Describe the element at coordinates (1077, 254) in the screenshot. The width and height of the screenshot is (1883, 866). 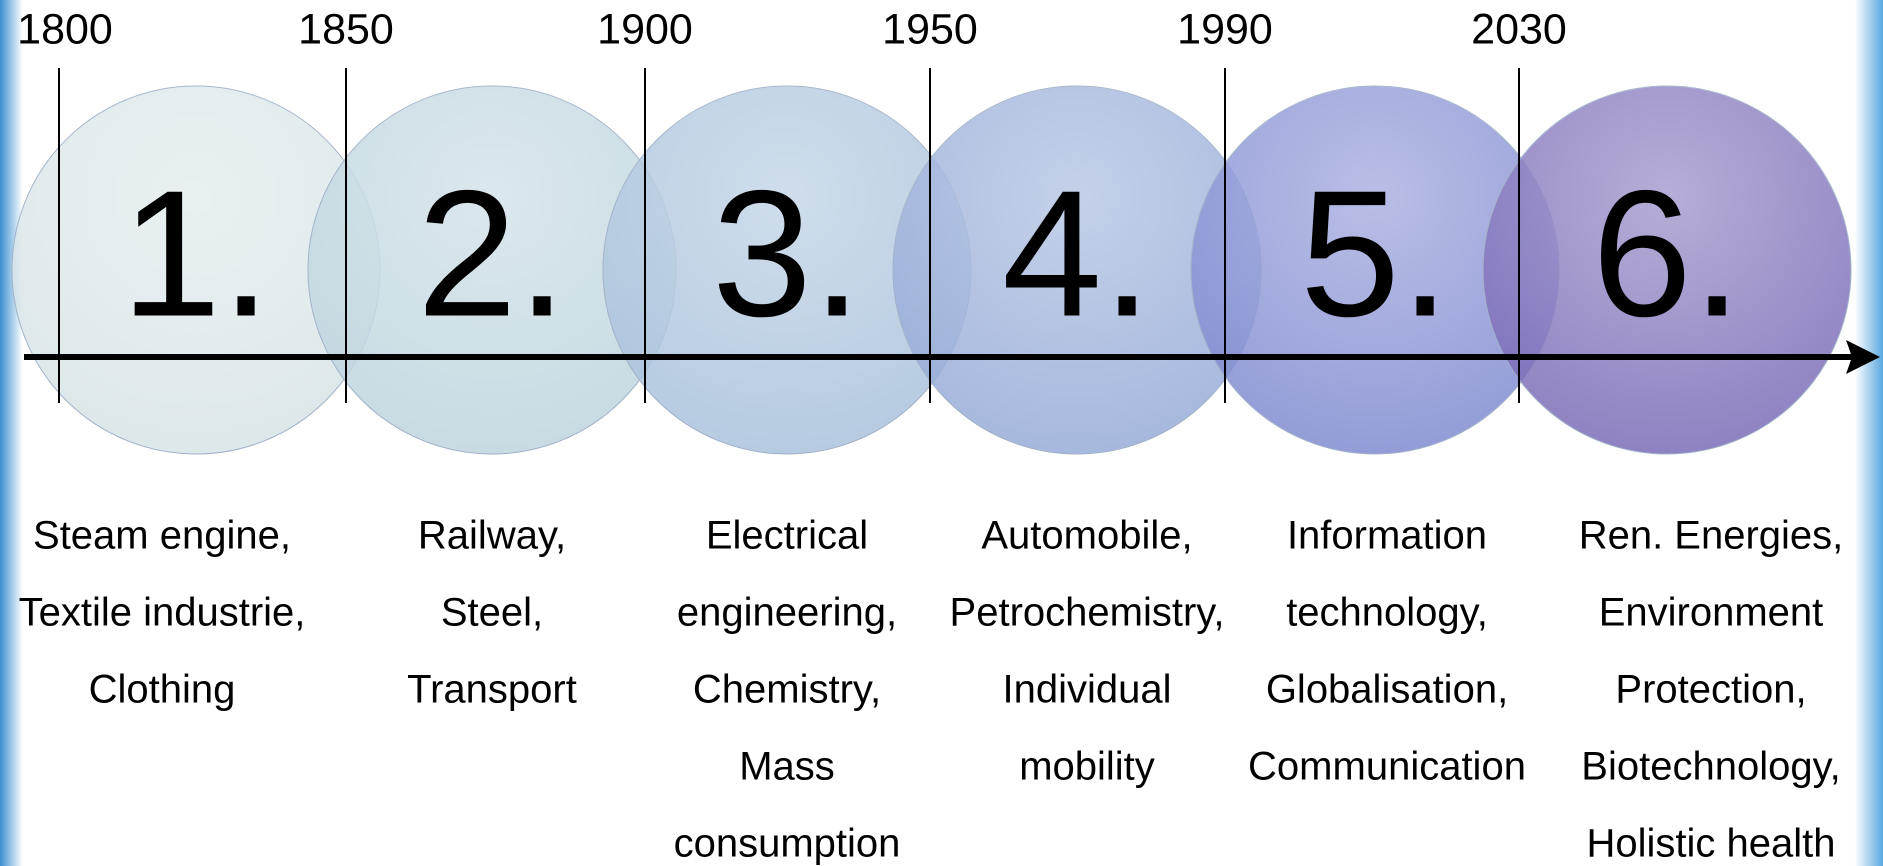
I see `wave-number: 4.` at that location.